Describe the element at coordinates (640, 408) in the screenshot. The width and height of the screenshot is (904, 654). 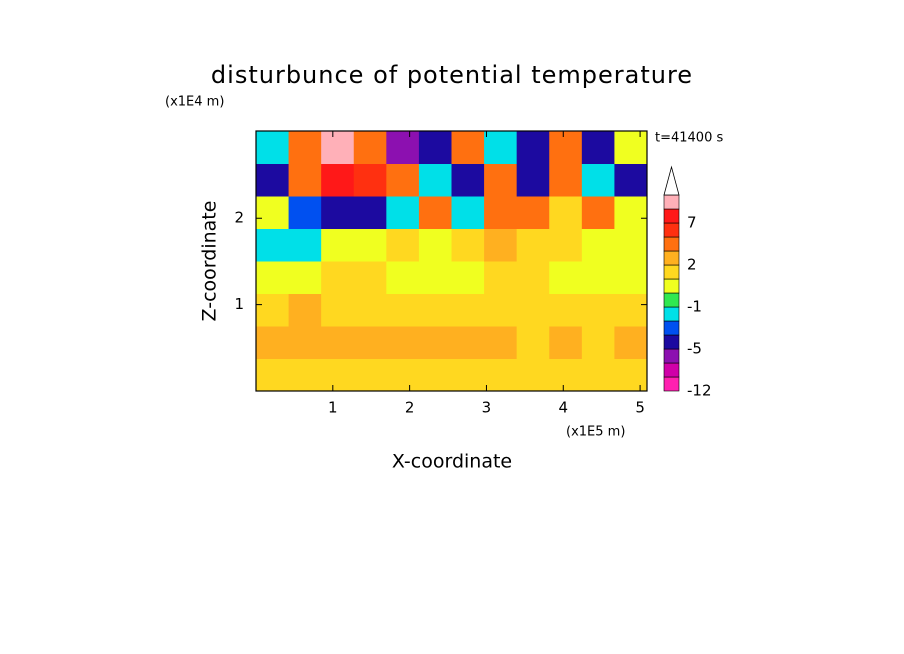
I see `x-tick-label: 5` at that location.